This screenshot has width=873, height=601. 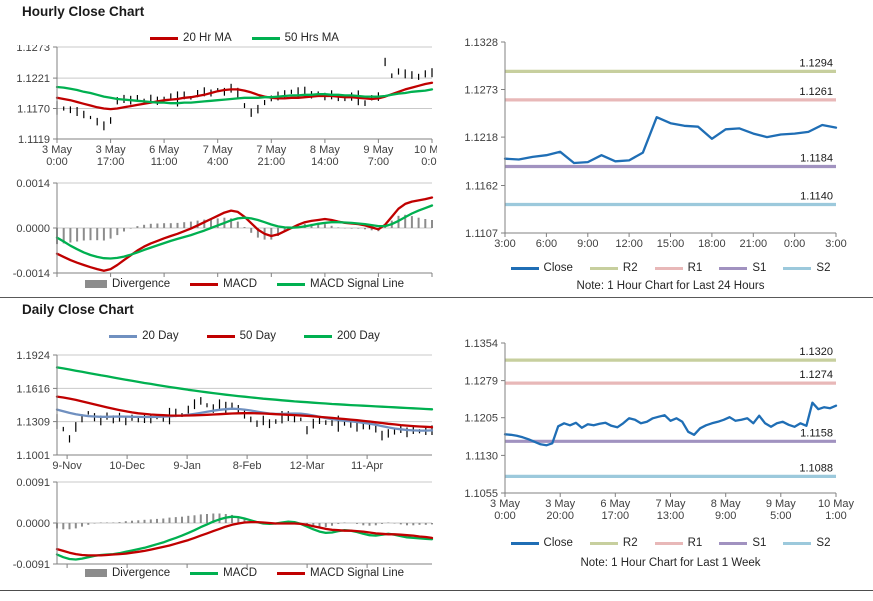 I want to click on legend-item-20-day: 20 Day, so click(x=144, y=336).